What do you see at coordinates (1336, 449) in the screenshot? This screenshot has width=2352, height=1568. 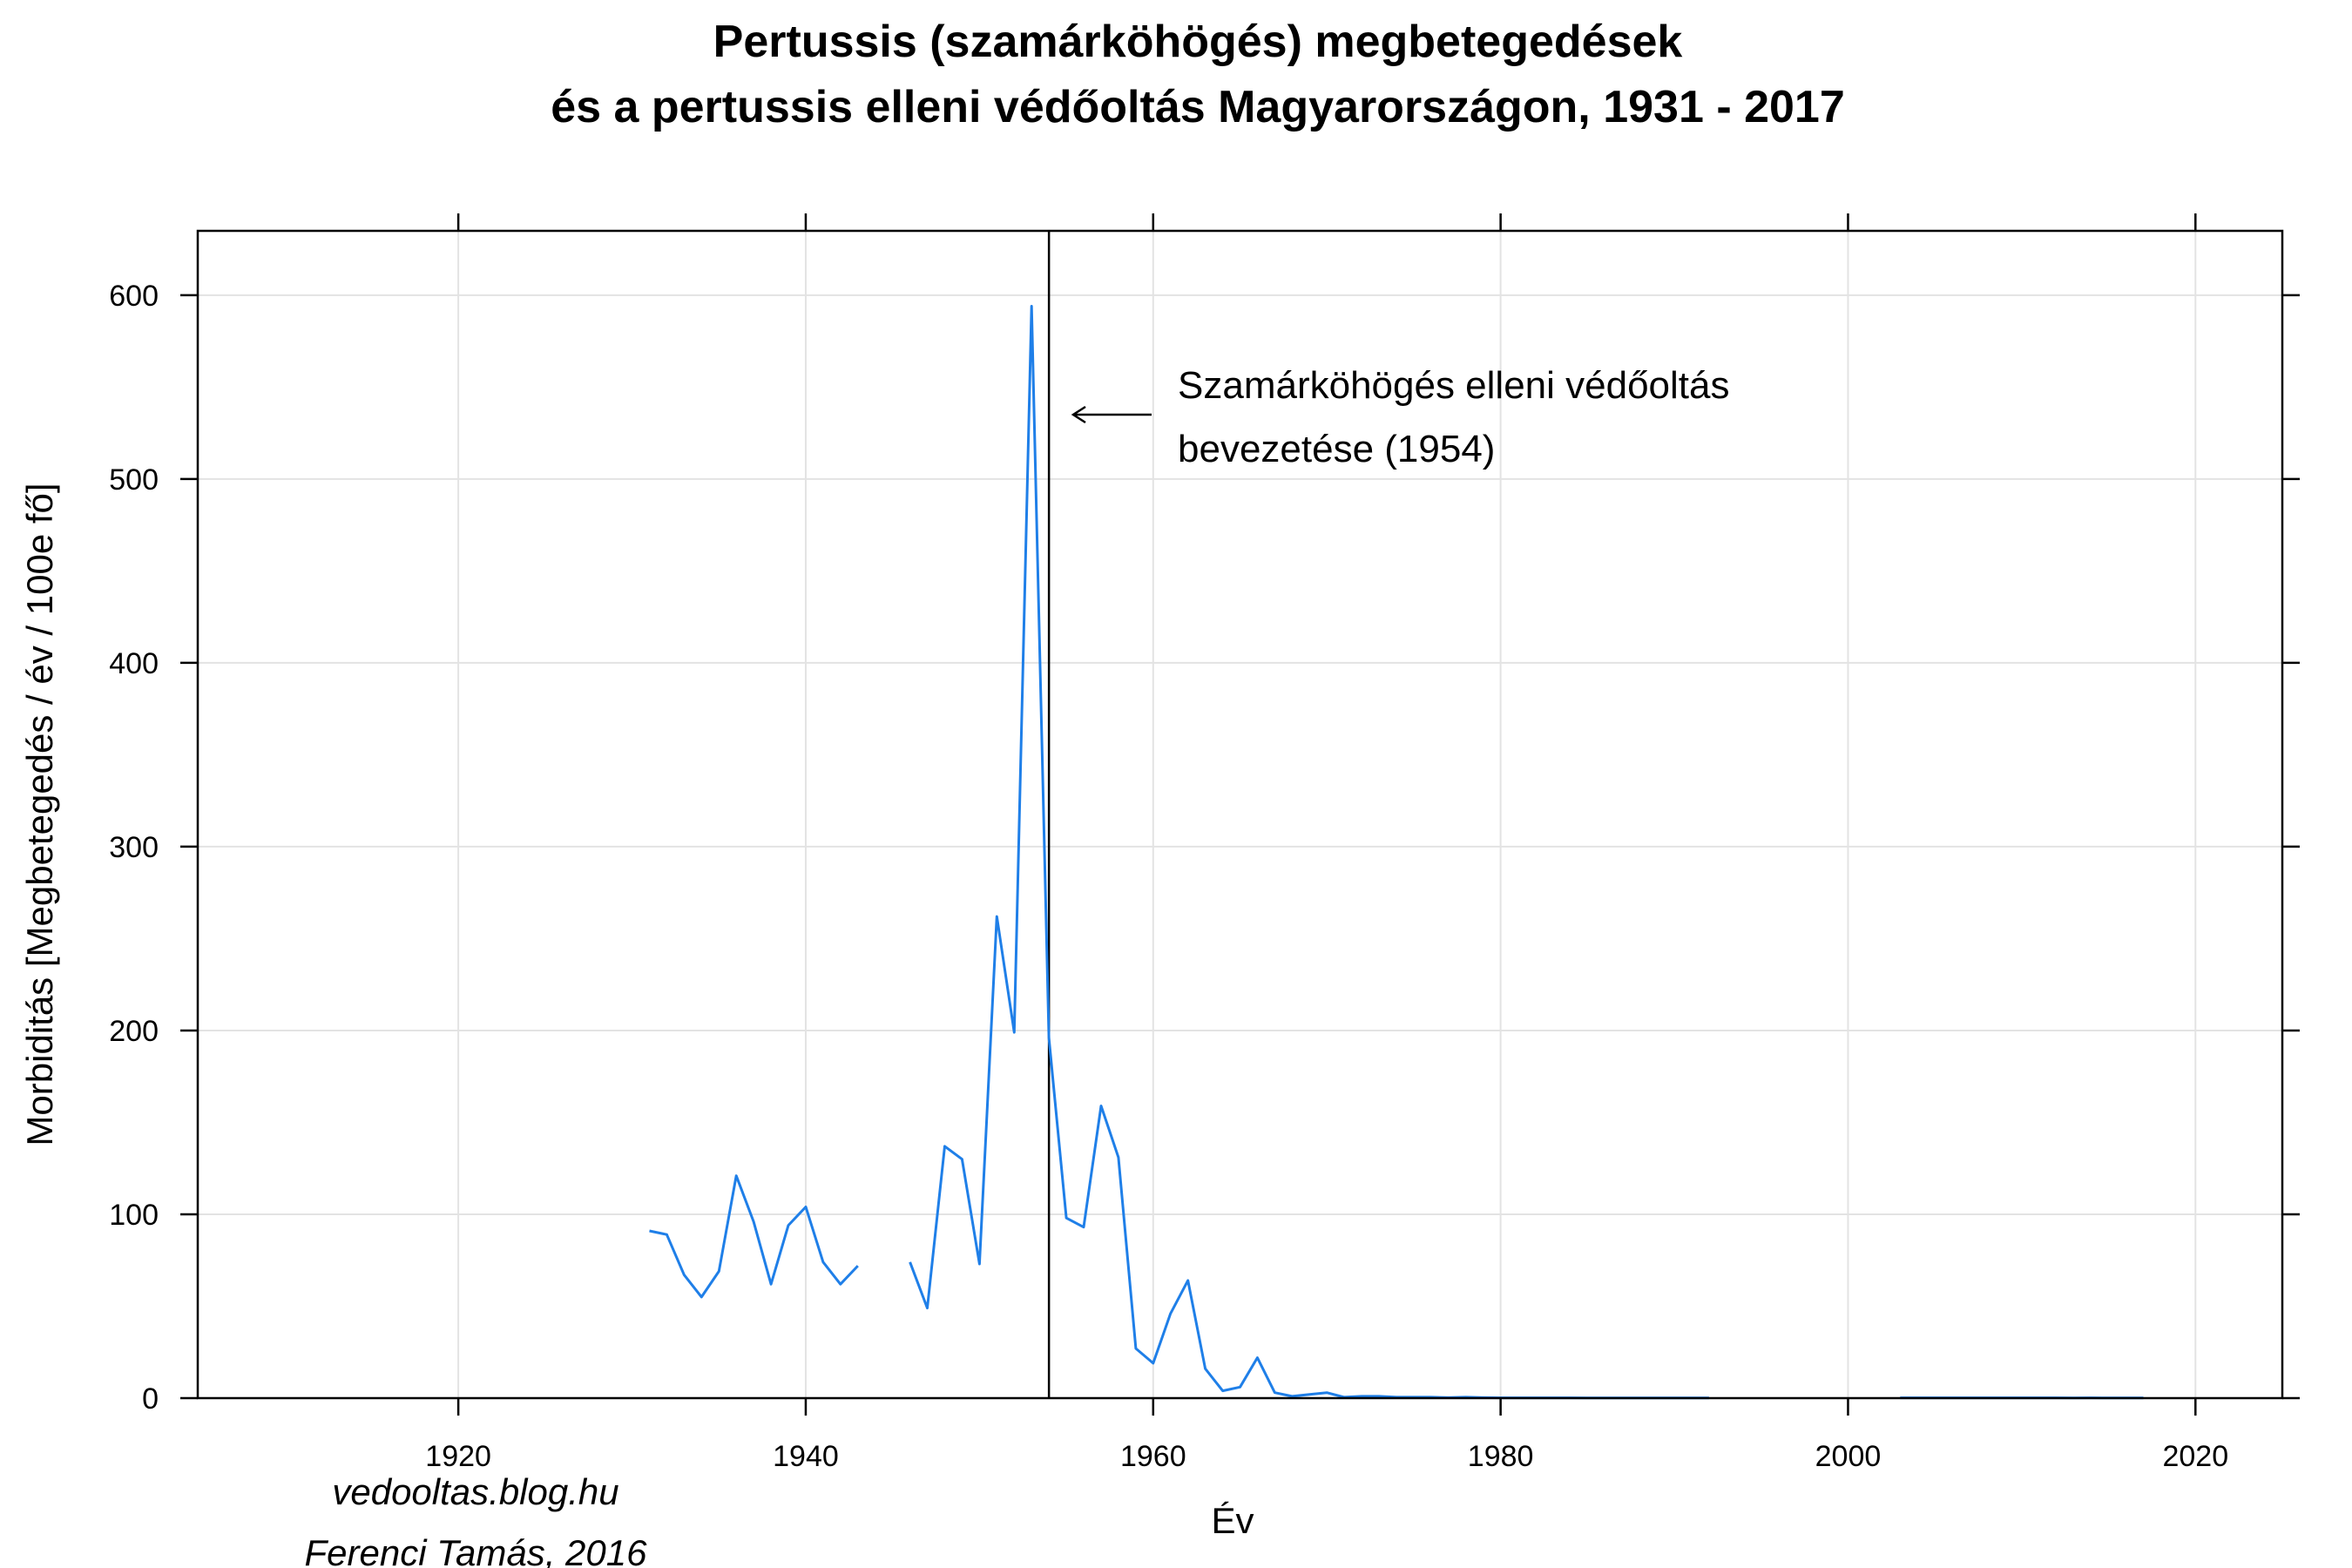 I see `annotation-text-line2: bevezetése (1954)` at bounding box center [1336, 449].